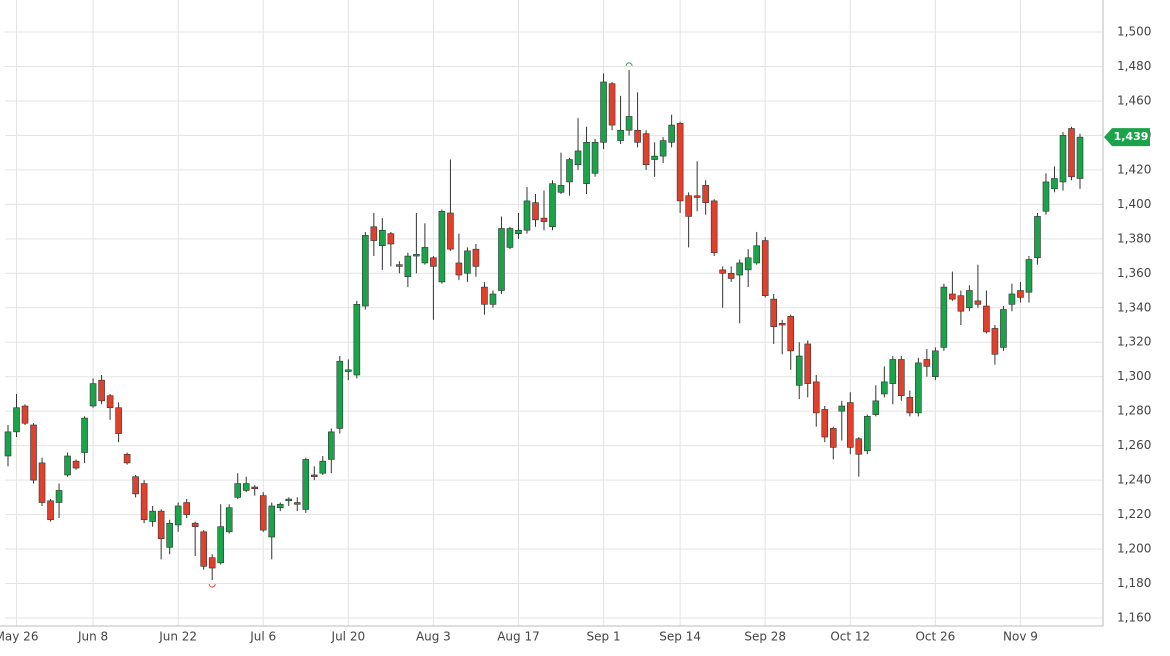  I want to click on y-tick-label: 1,340, so click(1134, 307).